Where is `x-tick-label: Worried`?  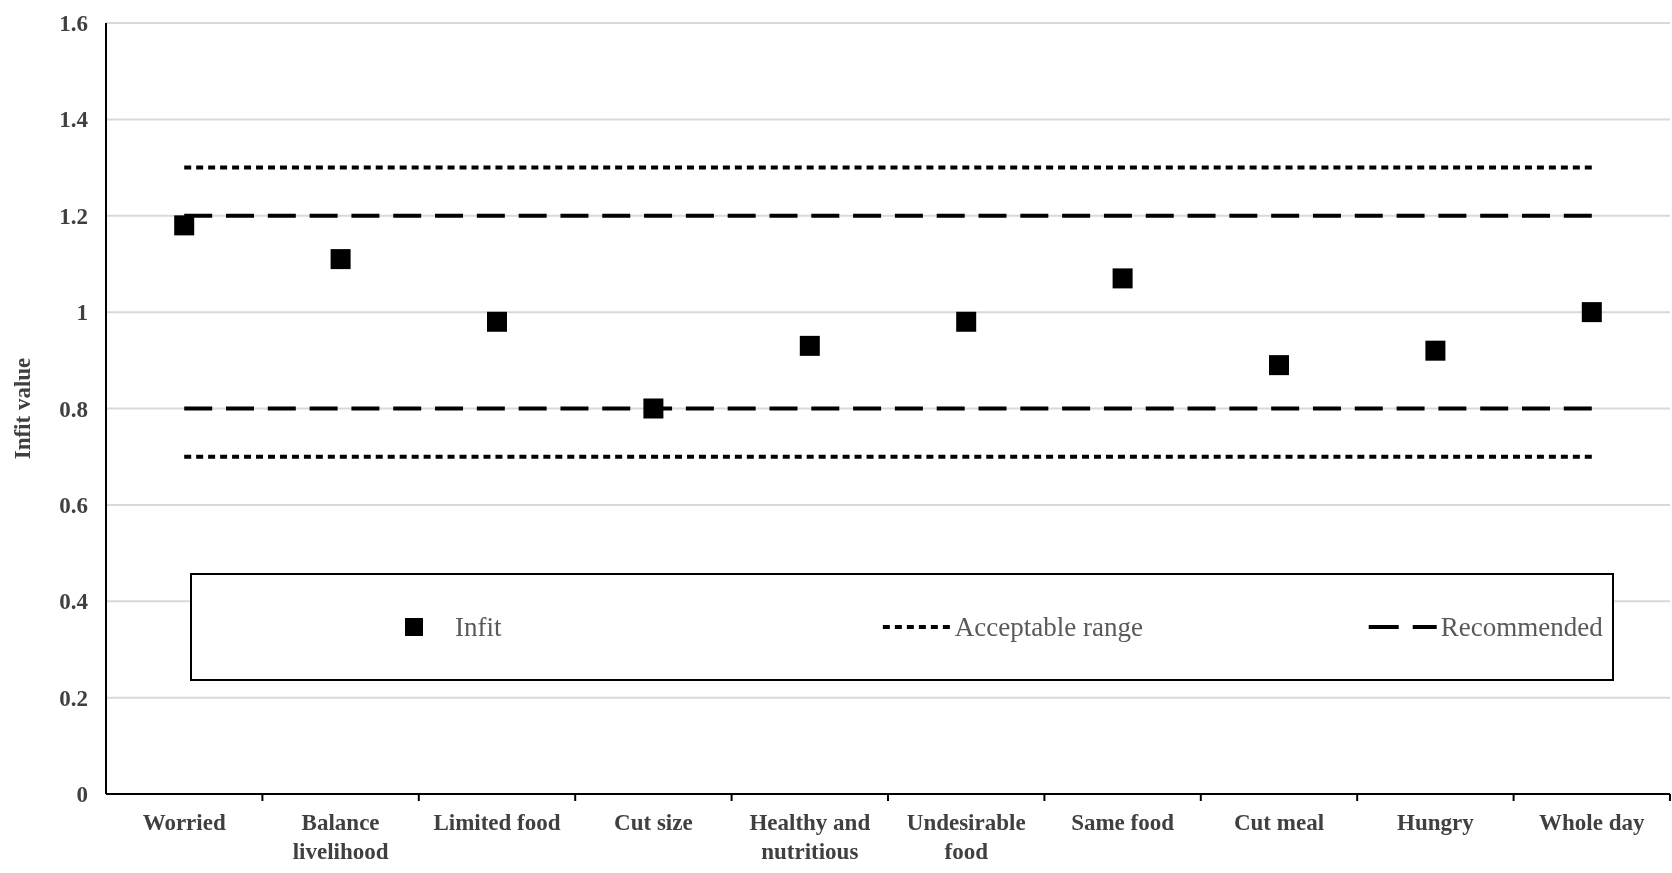
x-tick-label: Worried is located at coordinates (184, 822).